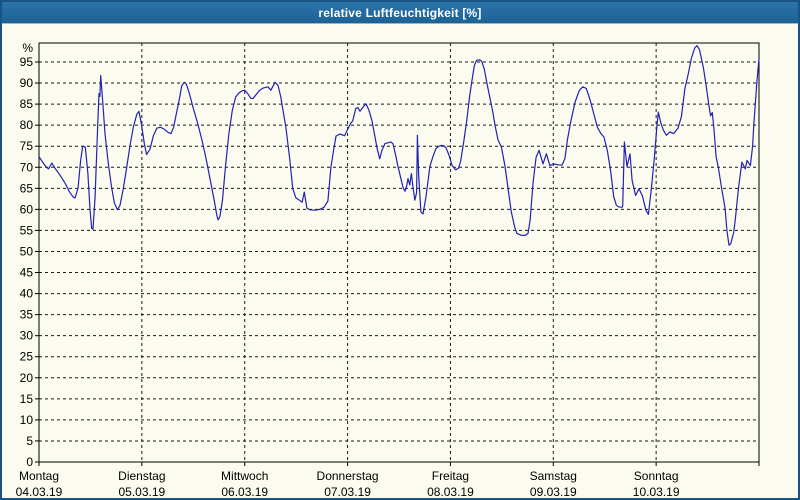 The width and height of the screenshot is (800, 500). I want to click on y-tick-label: 75, so click(27, 146).